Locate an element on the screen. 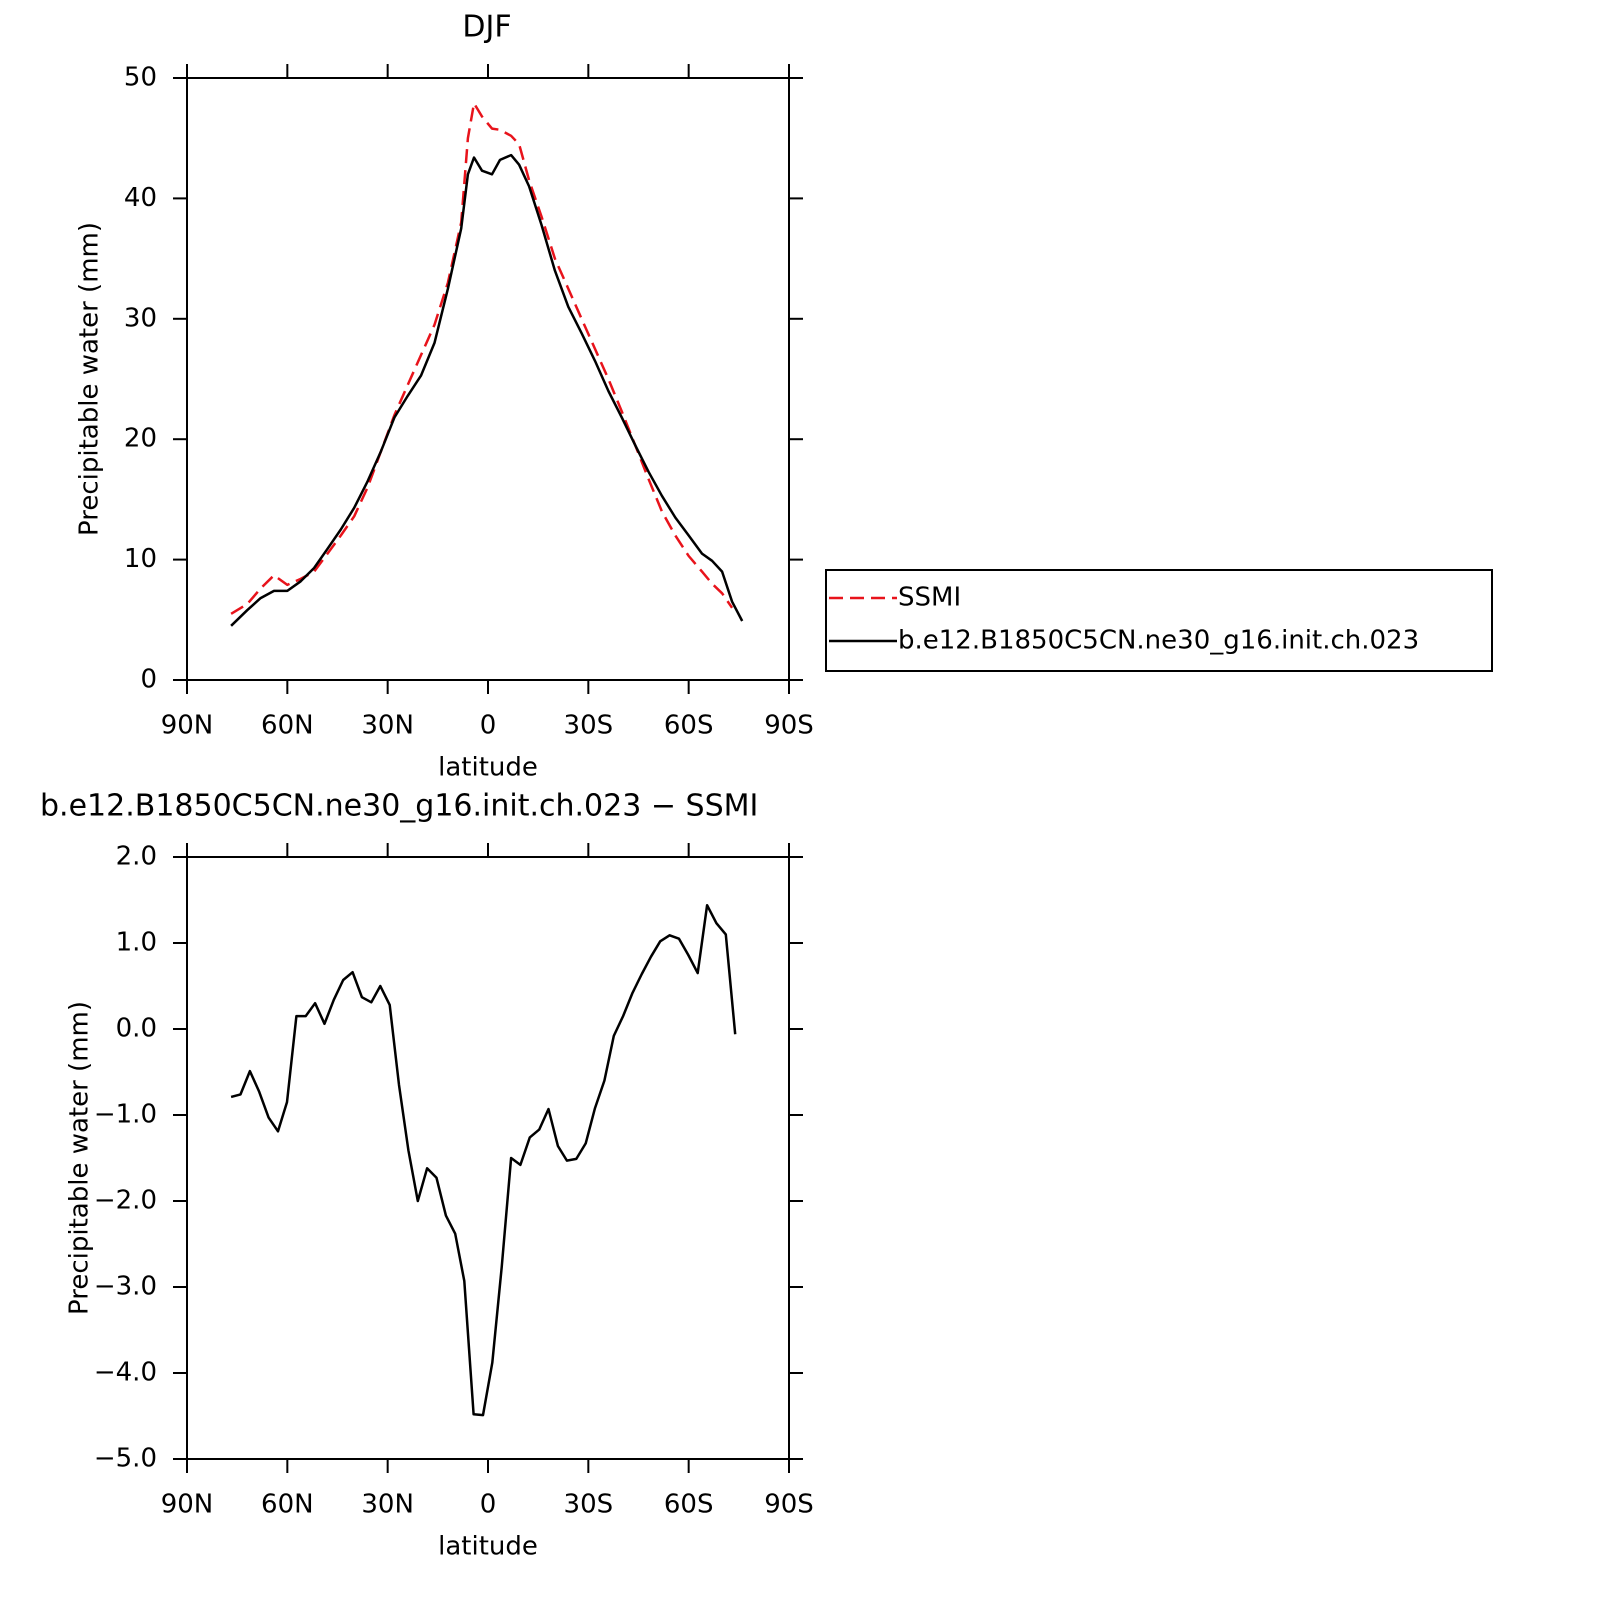 Image resolution: width=1617 pixels, height=1619 pixels. y-tick-label: 10 is located at coordinates (140, 559).